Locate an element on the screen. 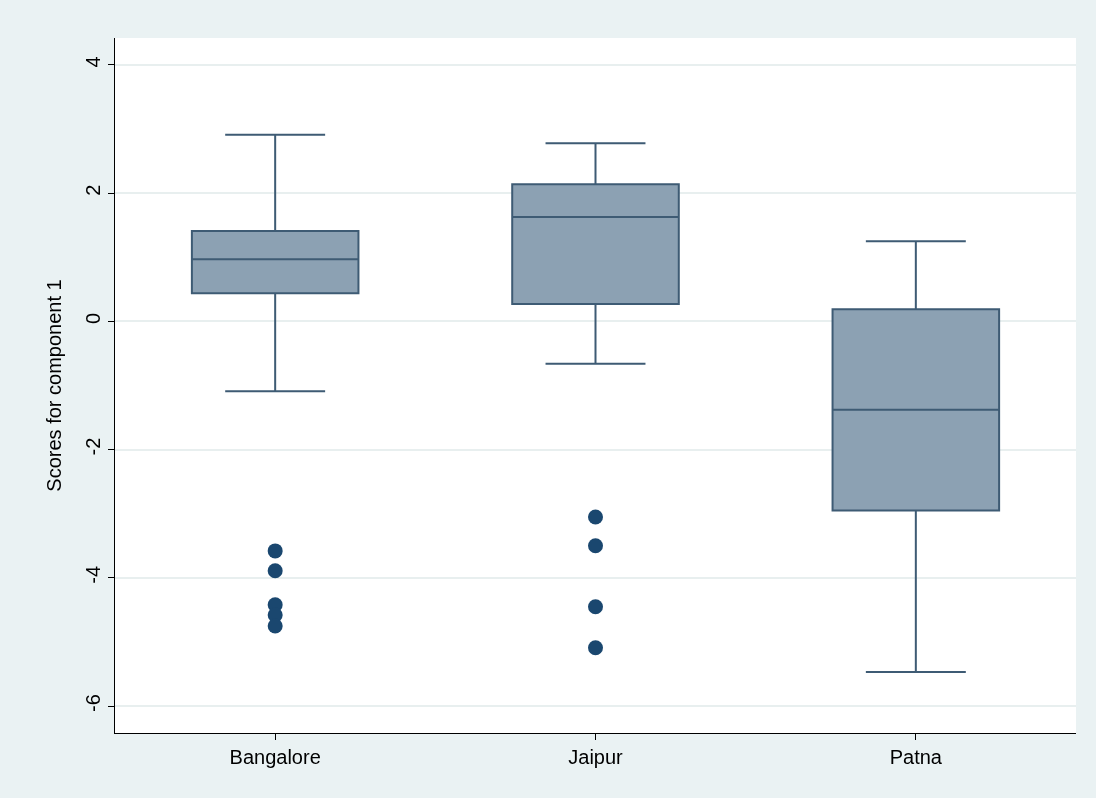 The width and height of the screenshot is (1096, 798). y-tick-label: -4 is located at coordinates (93, 574).